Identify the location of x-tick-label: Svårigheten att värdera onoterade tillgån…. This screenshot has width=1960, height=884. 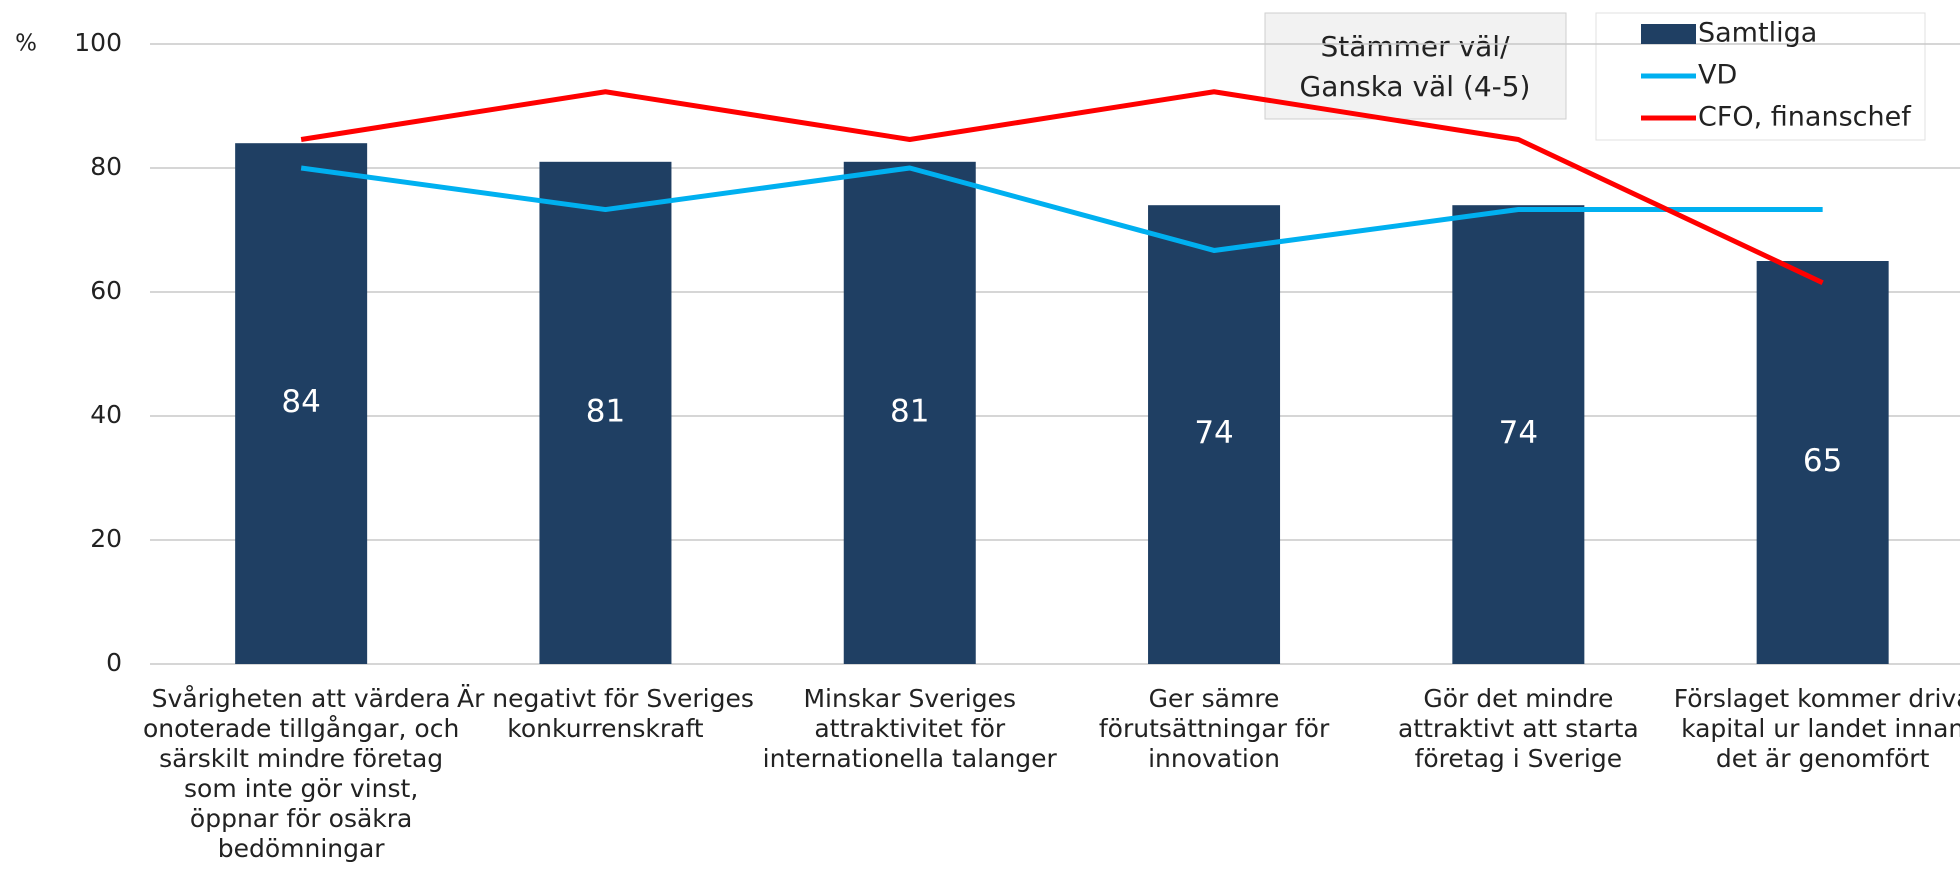
(301, 773).